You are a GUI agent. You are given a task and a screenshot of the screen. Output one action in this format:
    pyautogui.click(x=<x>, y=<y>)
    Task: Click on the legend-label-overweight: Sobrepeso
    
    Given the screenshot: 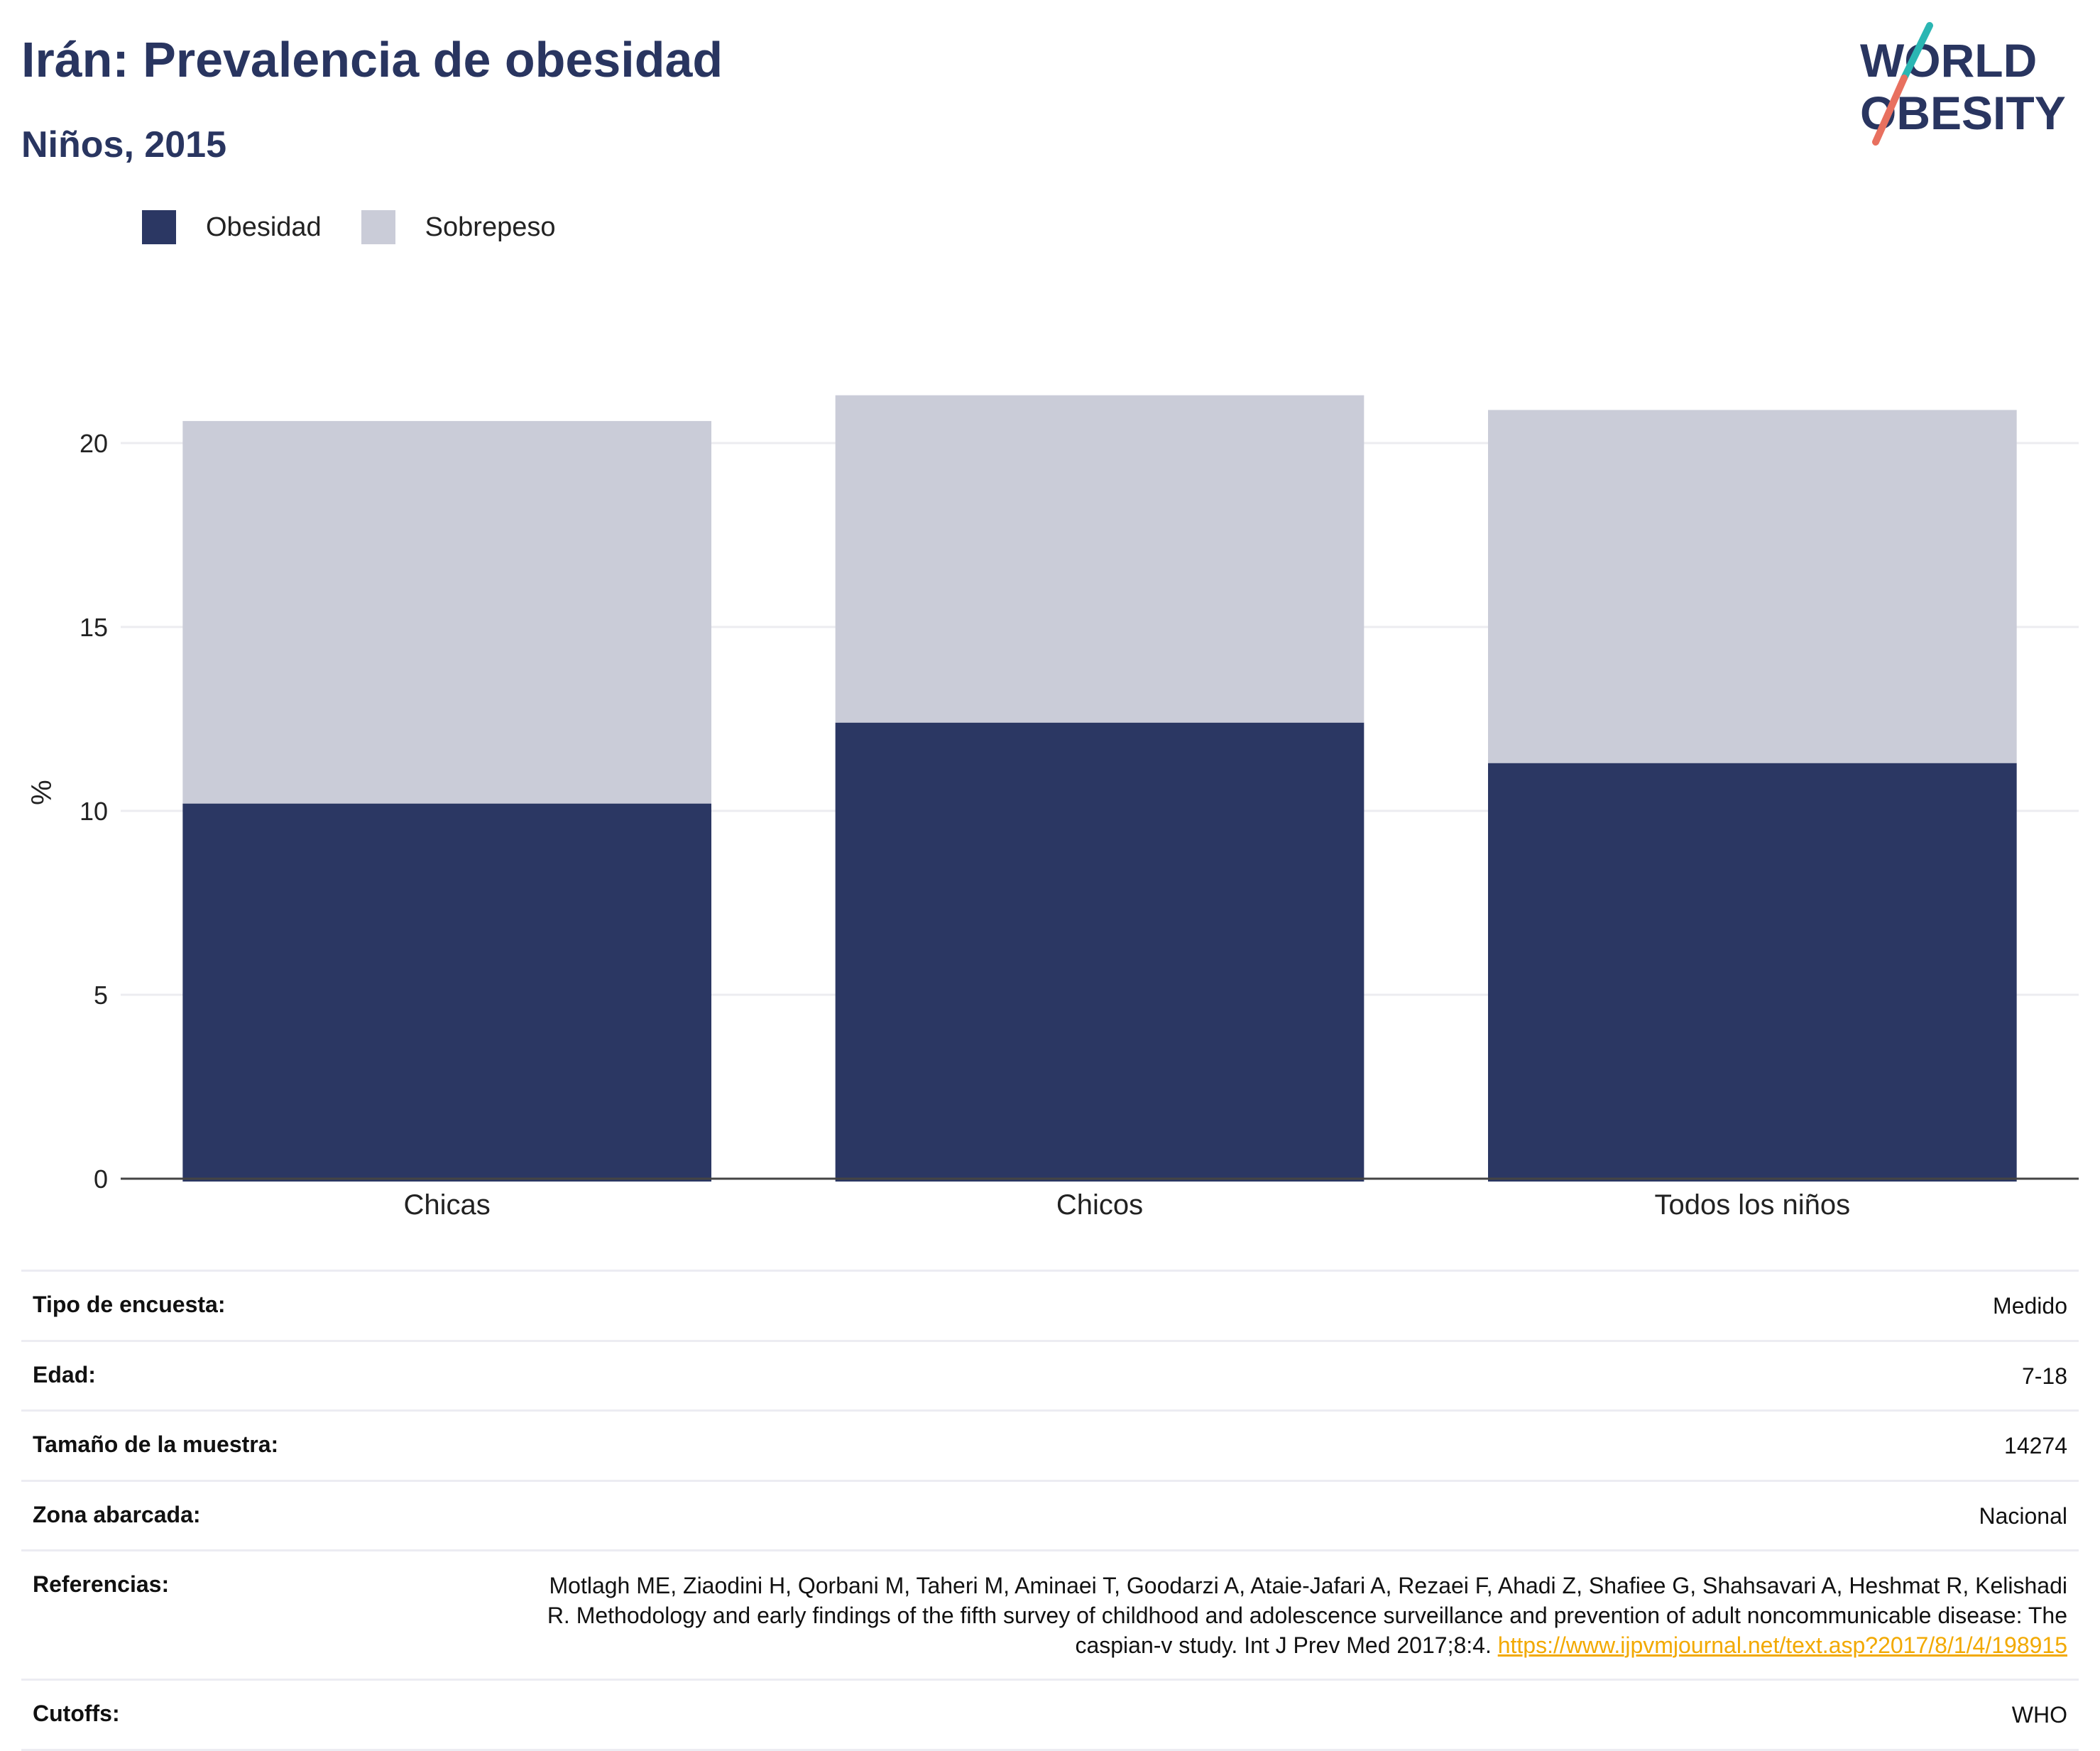 What is the action you would take?
    pyautogui.click(x=490, y=227)
    